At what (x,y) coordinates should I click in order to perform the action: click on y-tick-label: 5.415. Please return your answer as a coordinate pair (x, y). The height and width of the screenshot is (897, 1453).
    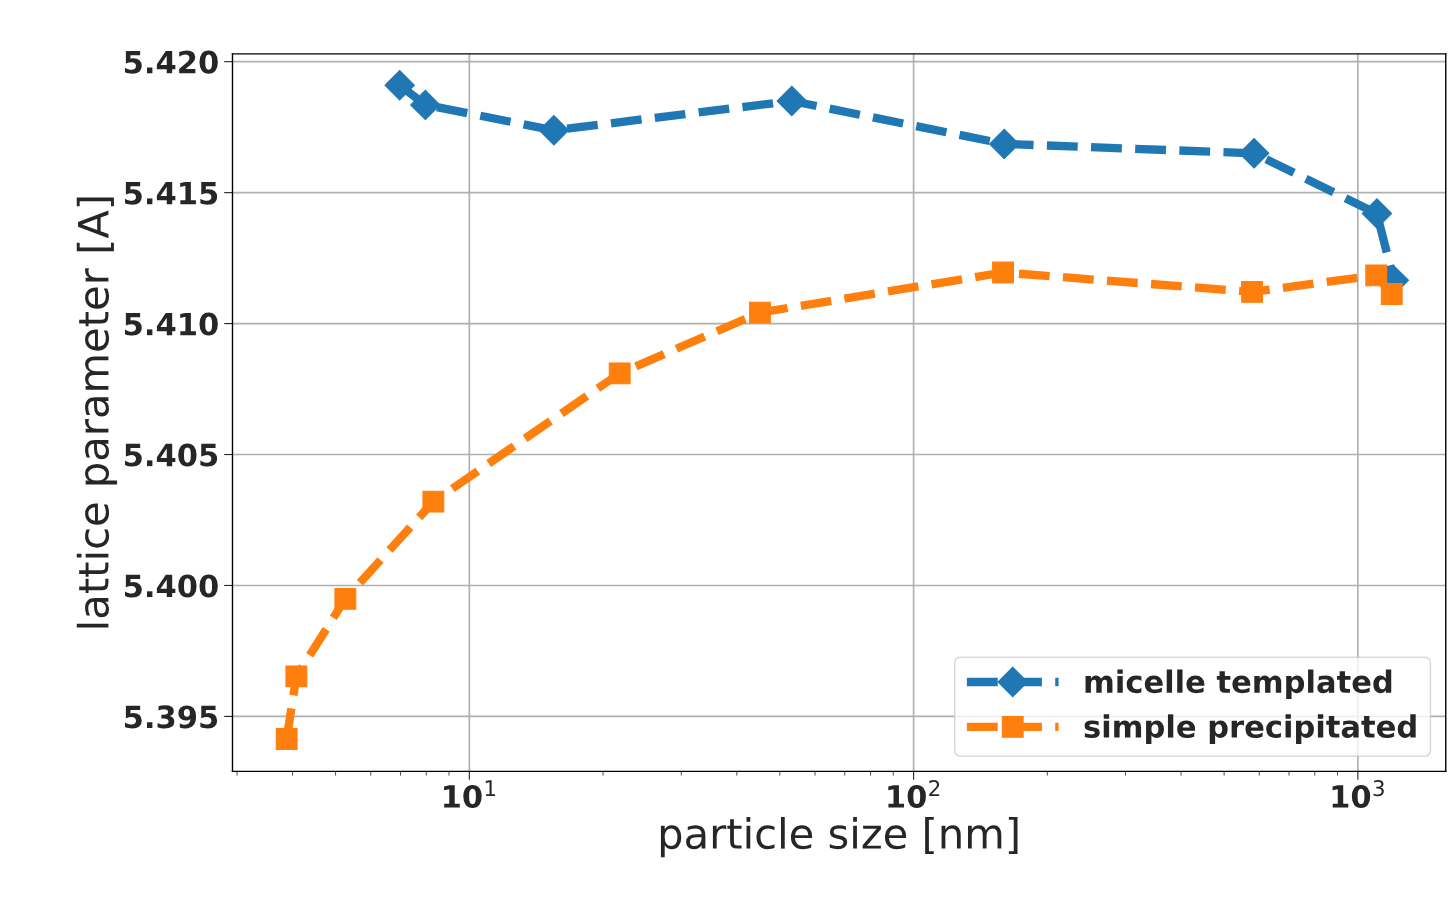
    Looking at the image, I should click on (171, 193).